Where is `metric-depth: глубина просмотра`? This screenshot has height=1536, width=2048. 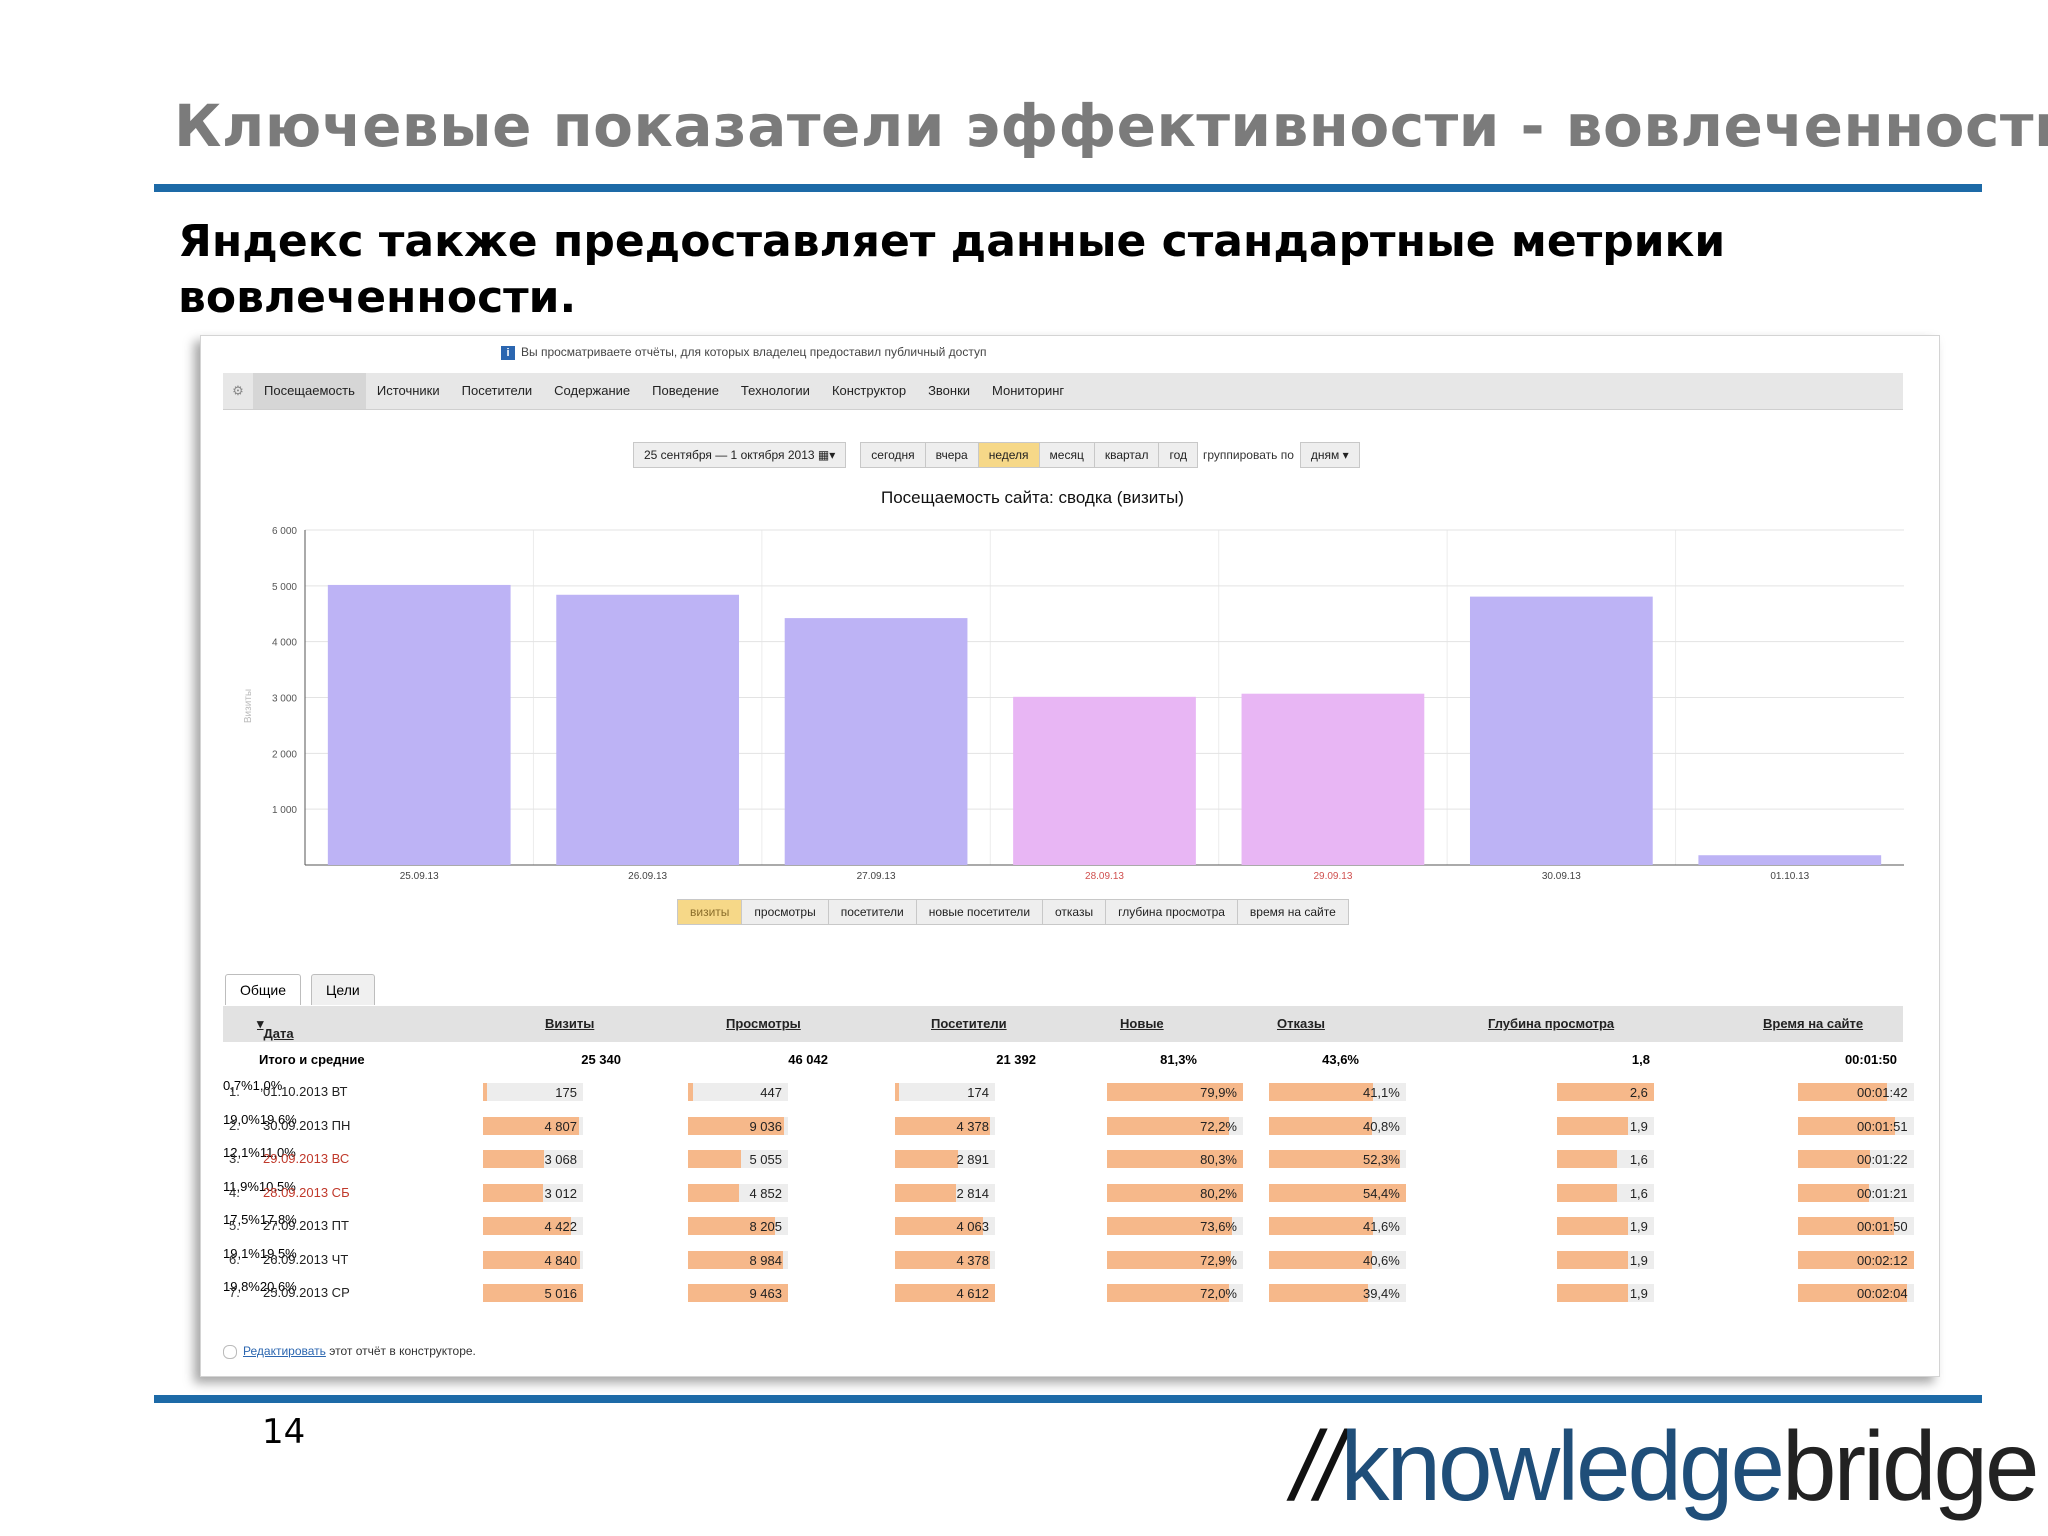
metric-depth: глубина просмотра is located at coordinates (1171, 912).